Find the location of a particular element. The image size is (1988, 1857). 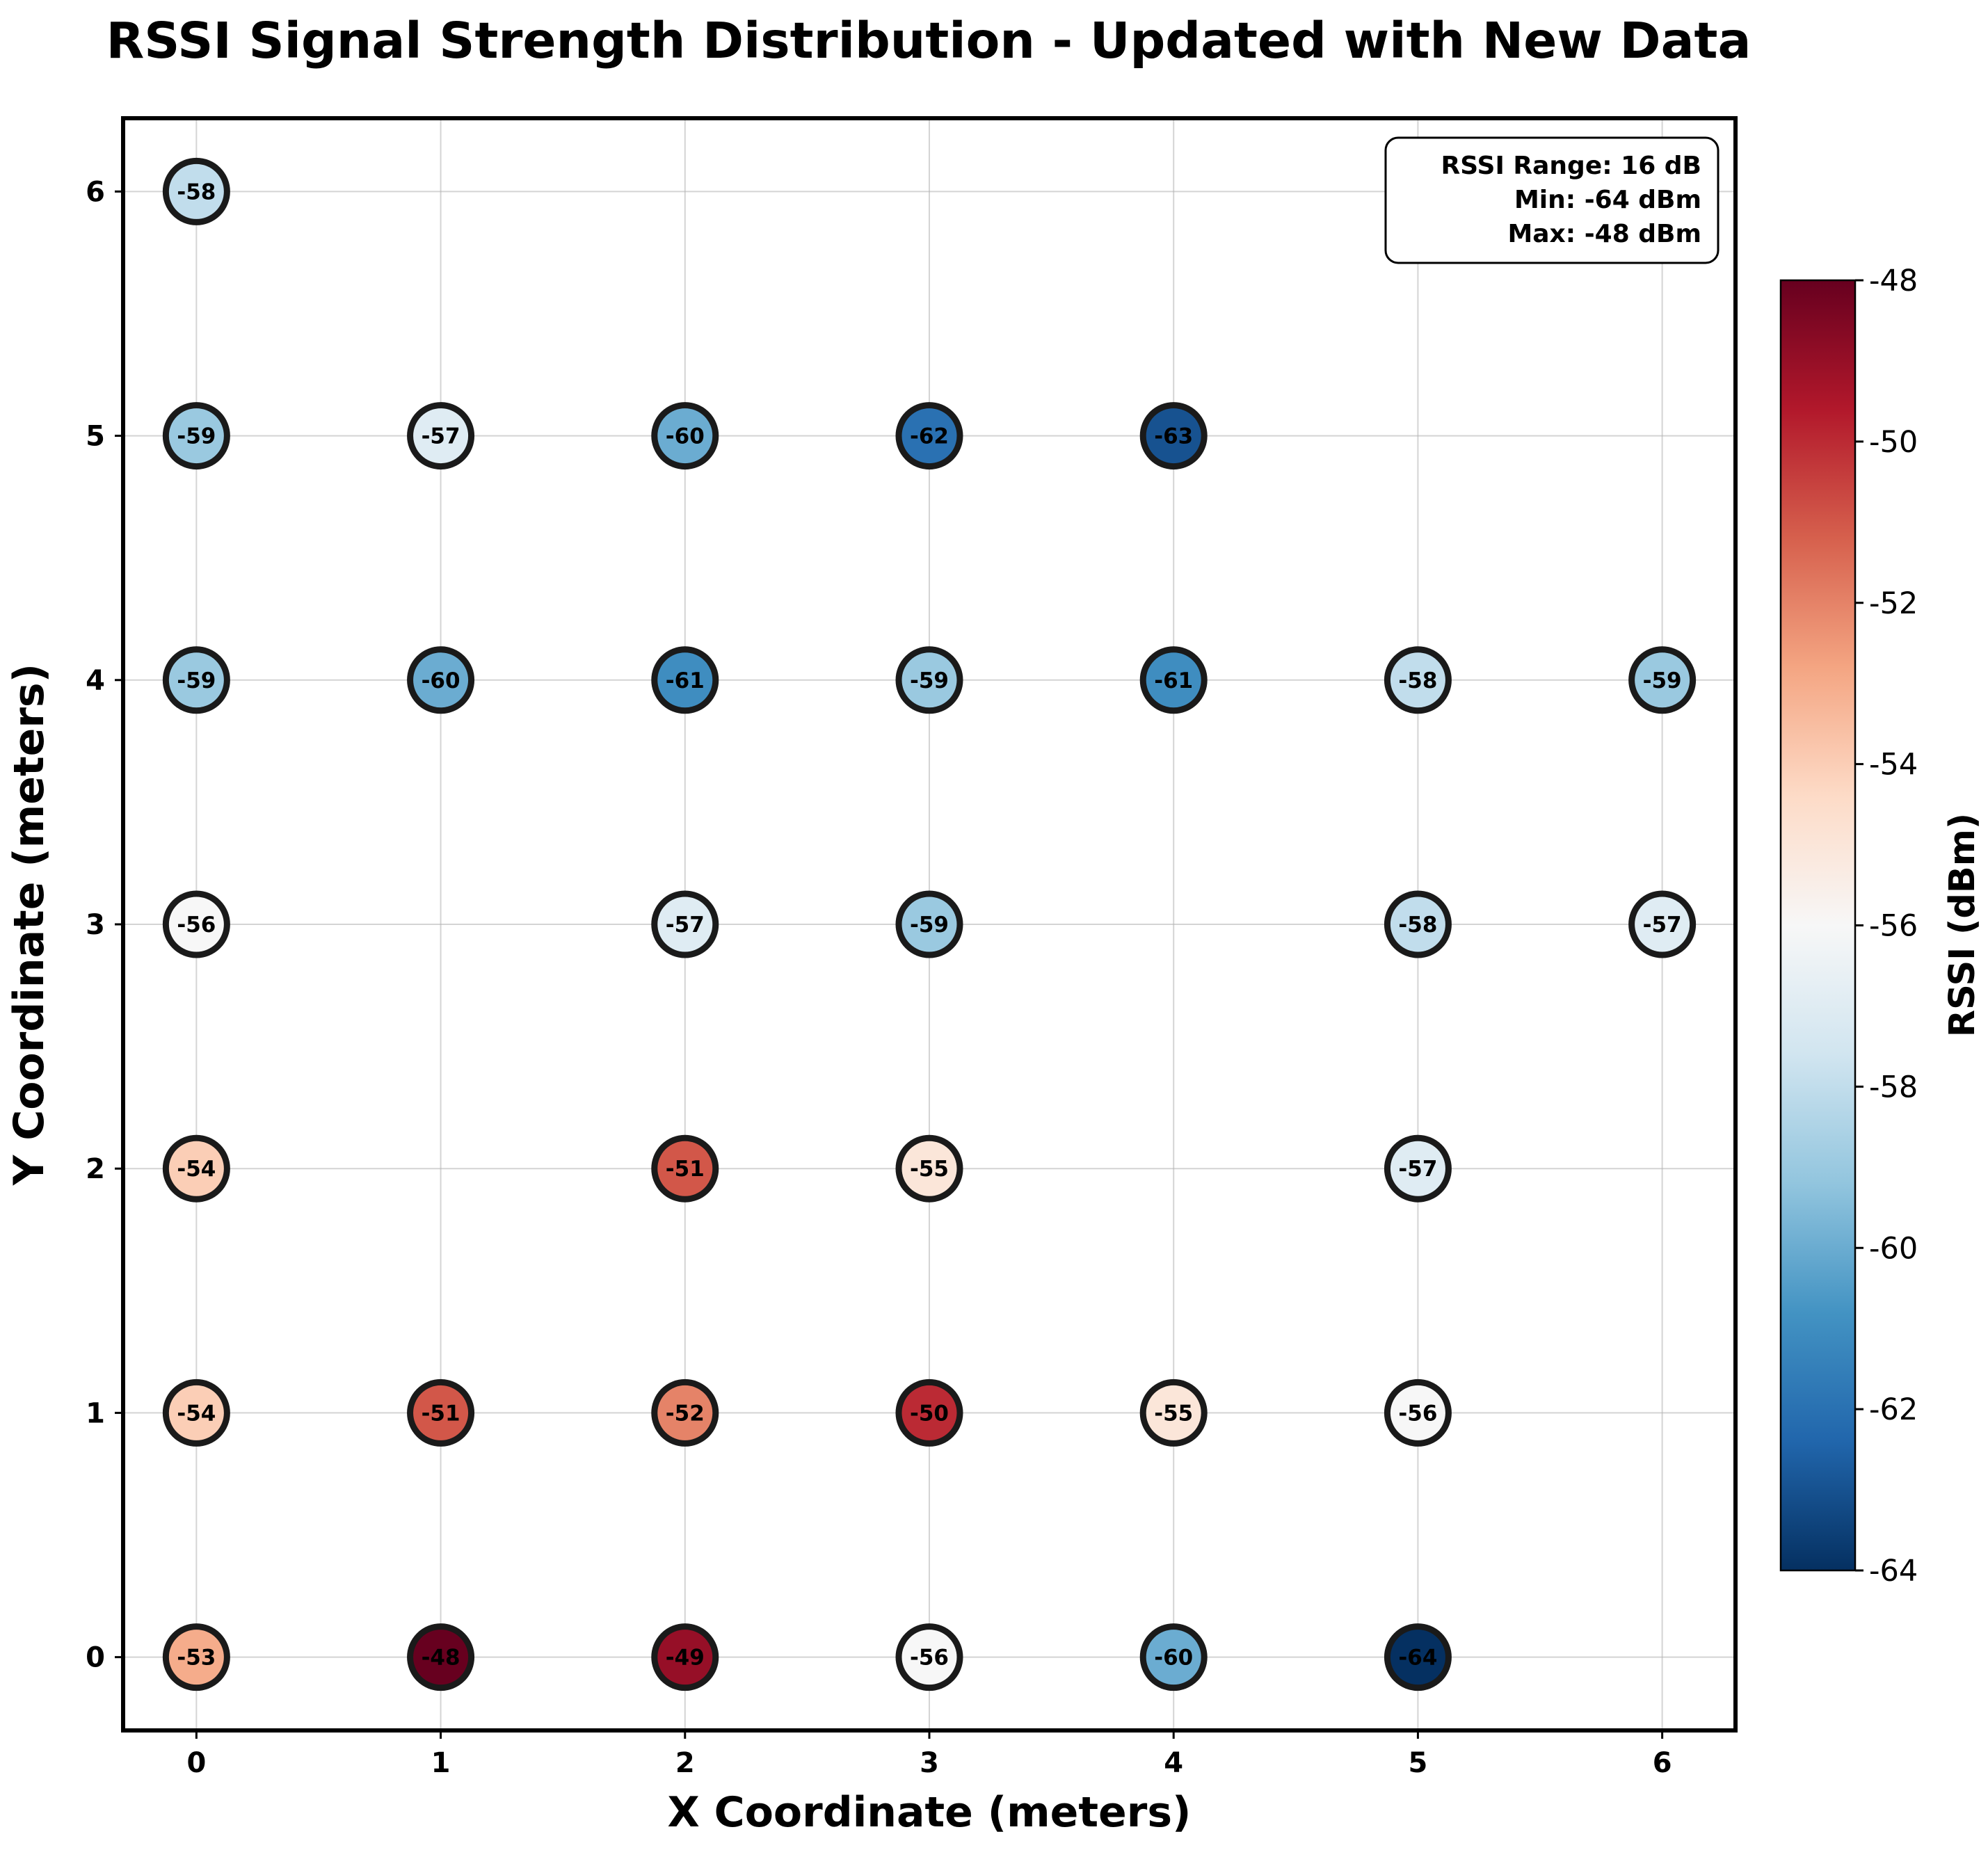

colorbar-label: RSSI (dBm) is located at coordinates (1962, 925).